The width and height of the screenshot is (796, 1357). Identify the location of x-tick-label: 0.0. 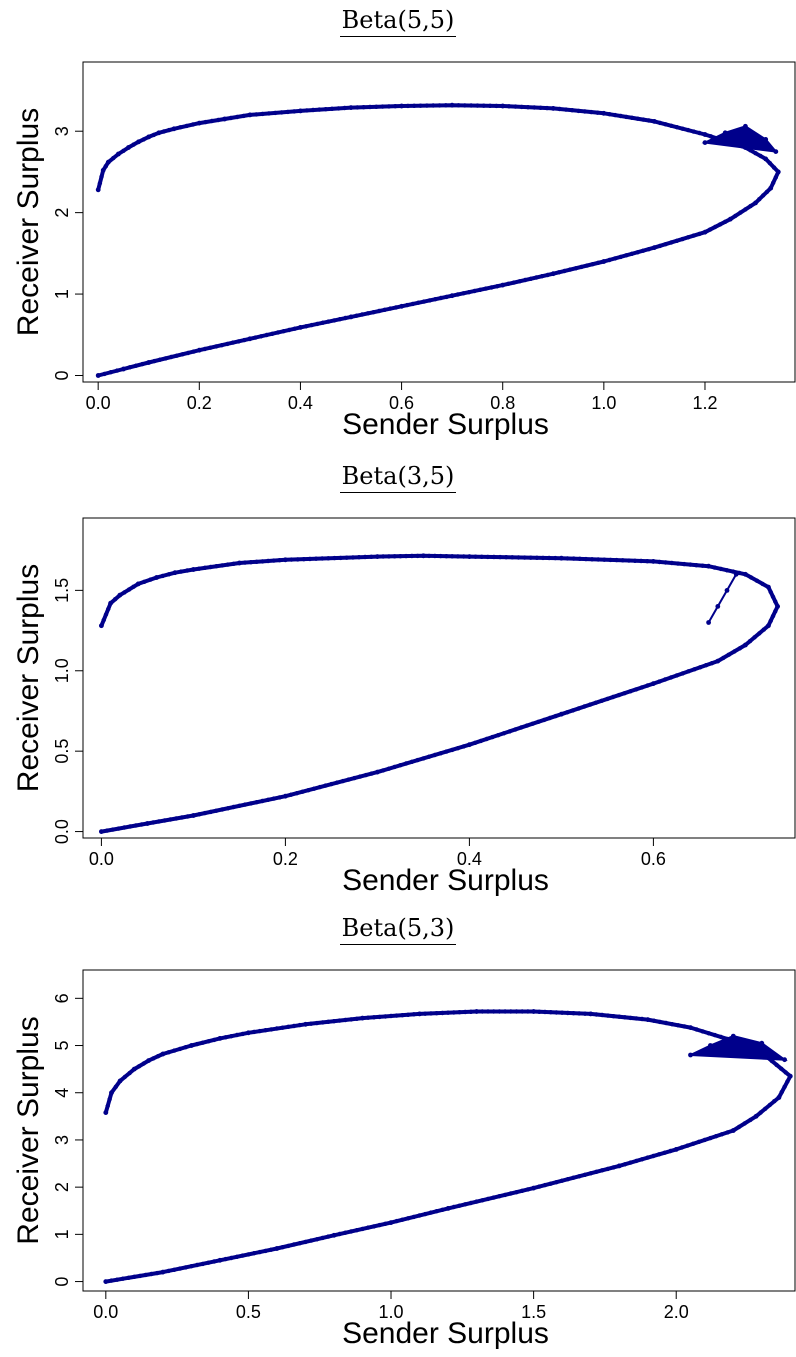
(105, 1312).